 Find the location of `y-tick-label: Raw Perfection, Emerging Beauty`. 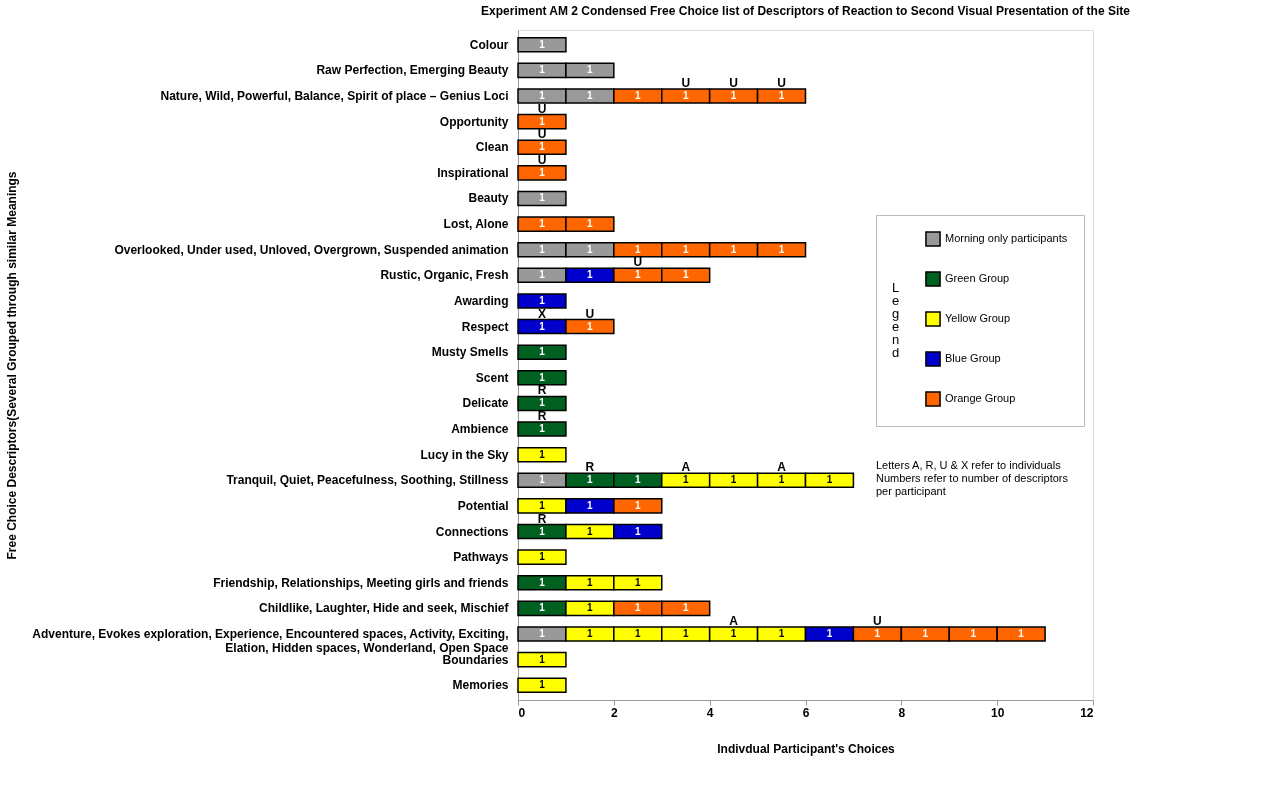

y-tick-label: Raw Perfection, Emerging Beauty is located at coordinates (412, 70).